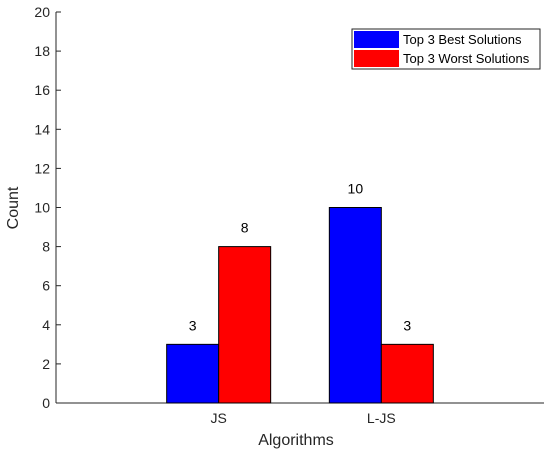  I want to click on data-labels: 3 10 8 3, so click(300, 257).